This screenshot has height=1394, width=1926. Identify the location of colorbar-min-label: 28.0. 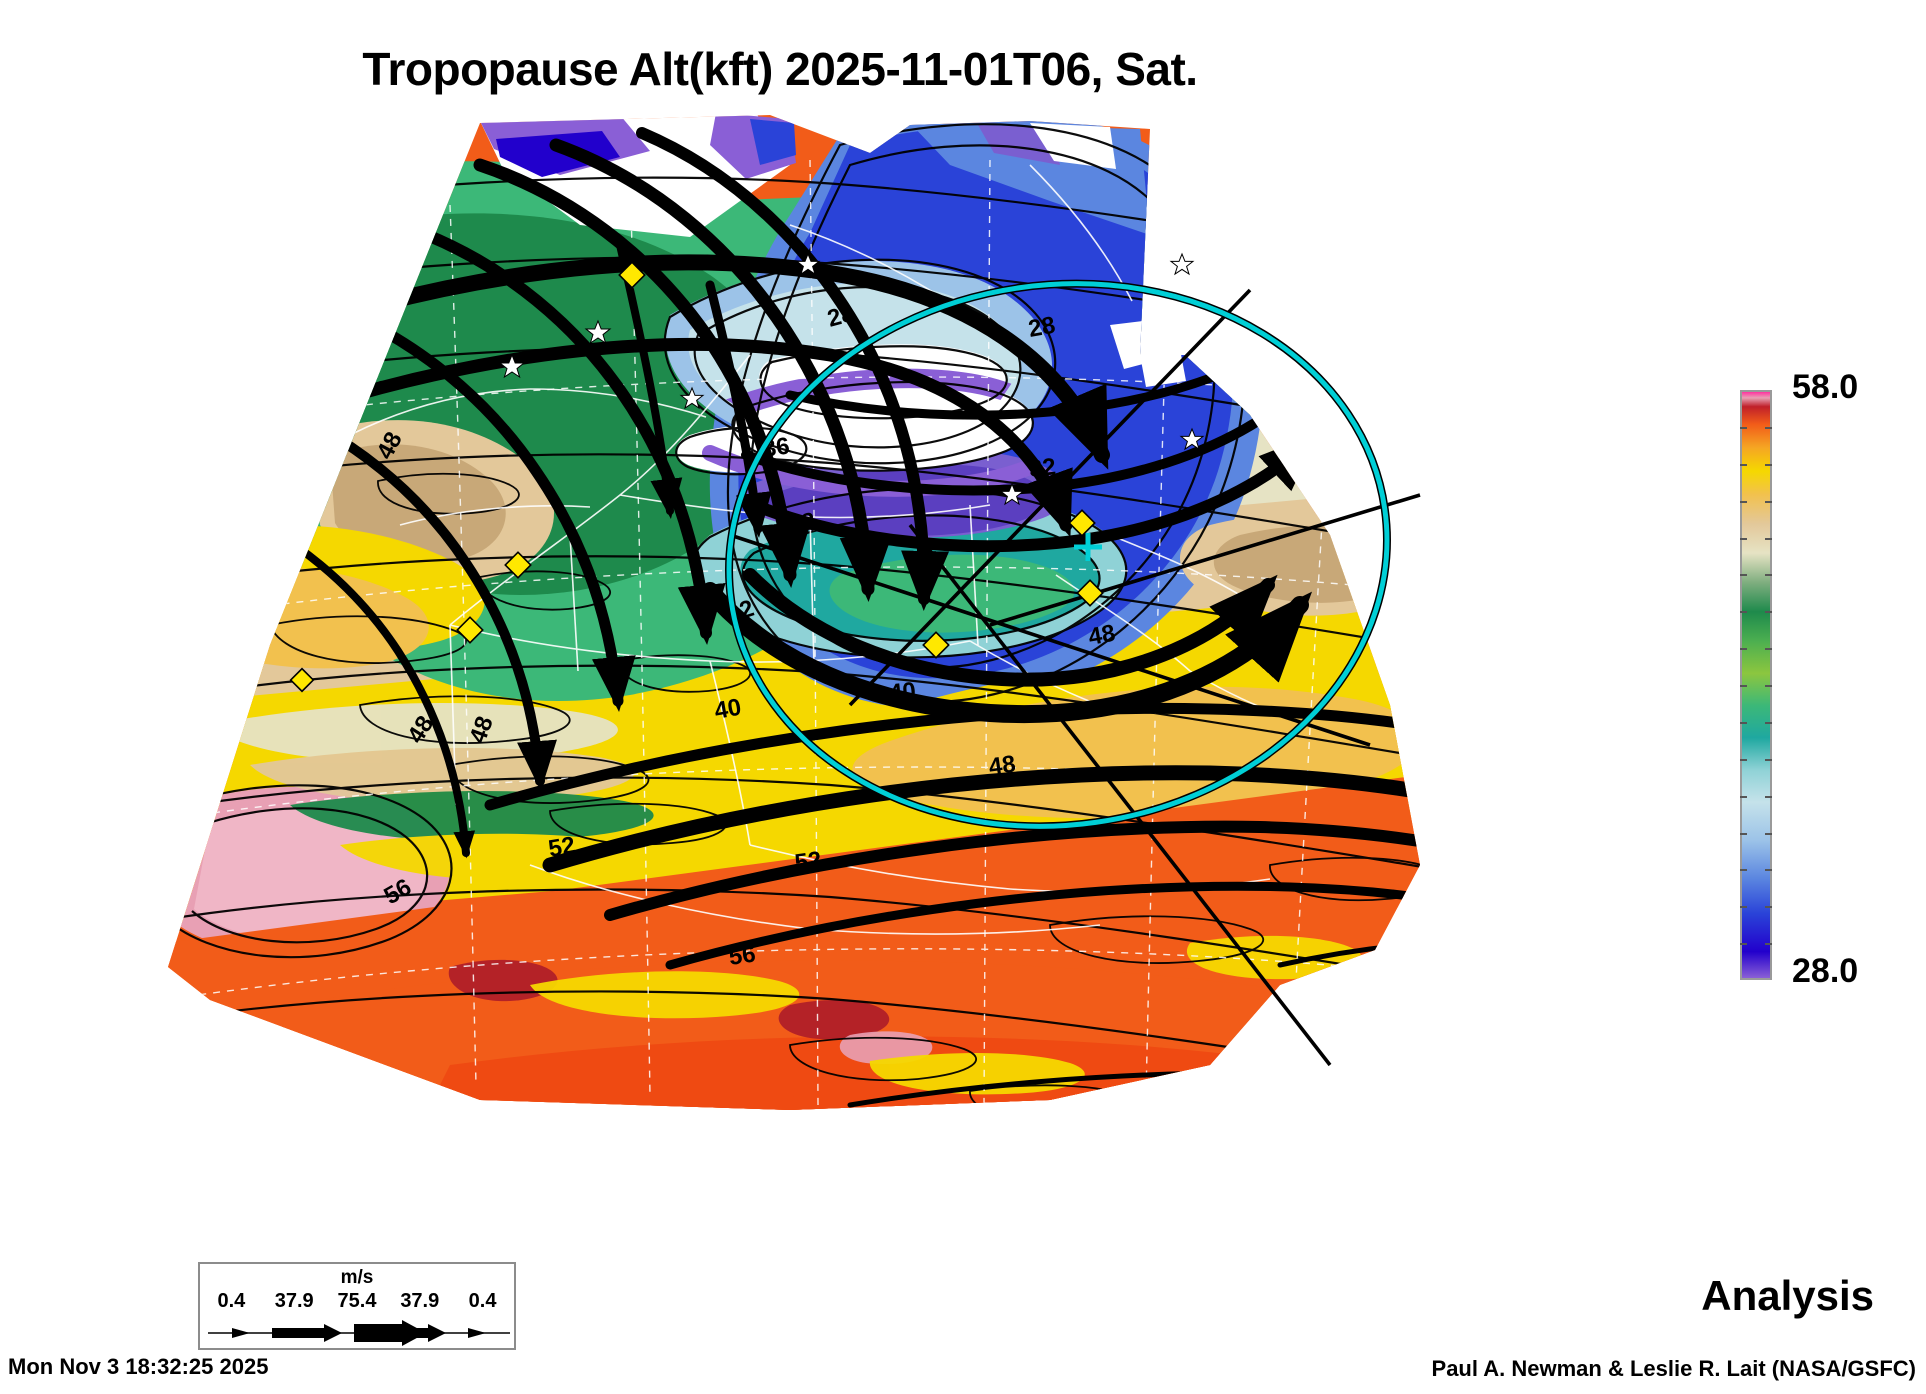
(1825, 971).